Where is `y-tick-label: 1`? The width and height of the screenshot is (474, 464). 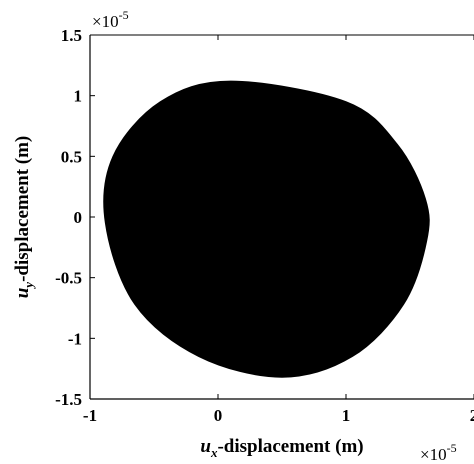 y-tick-label: 1 is located at coordinates (78, 96).